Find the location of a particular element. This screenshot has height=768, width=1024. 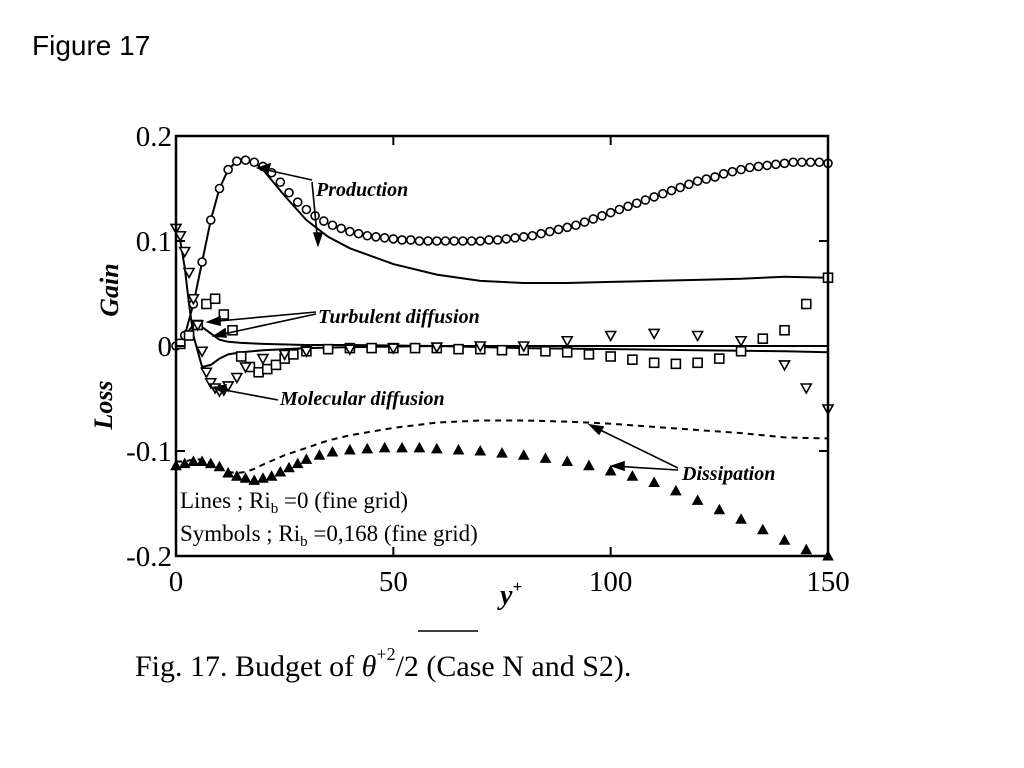

annotation-turbulent-diffusion: Turbulent diffusion is located at coordinates (399, 317).